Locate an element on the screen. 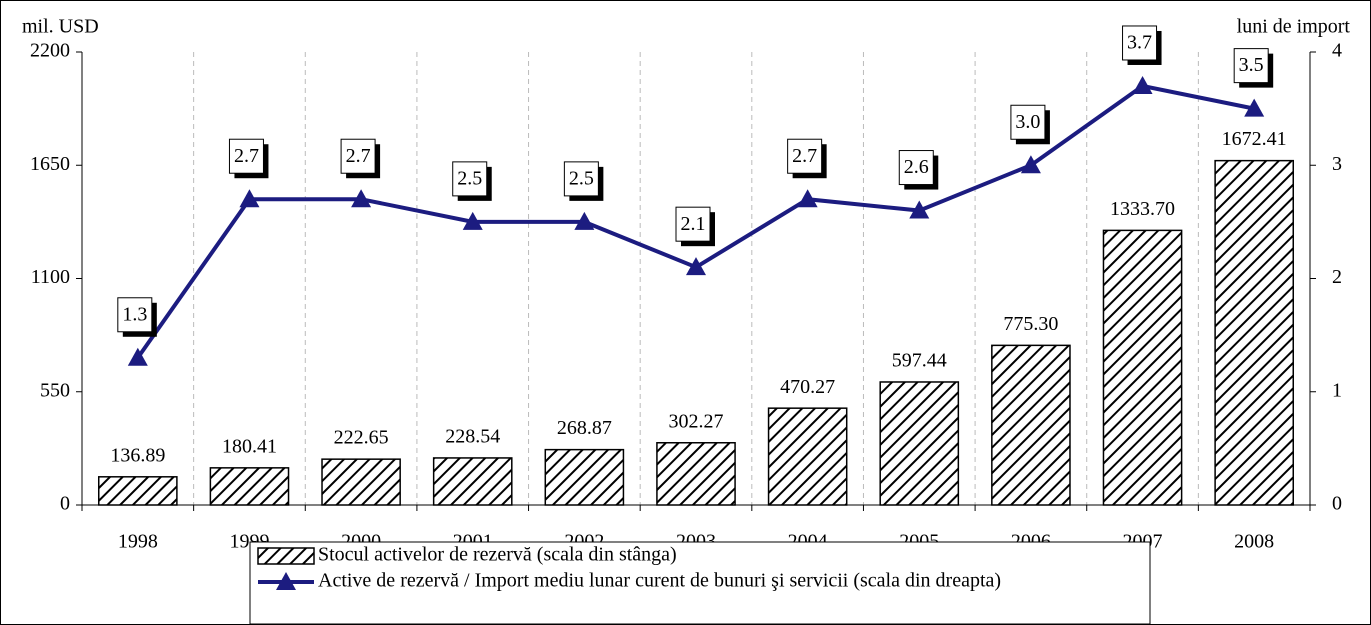 The image size is (1371, 625). y2-tick-label: 0 is located at coordinates (1337, 504).